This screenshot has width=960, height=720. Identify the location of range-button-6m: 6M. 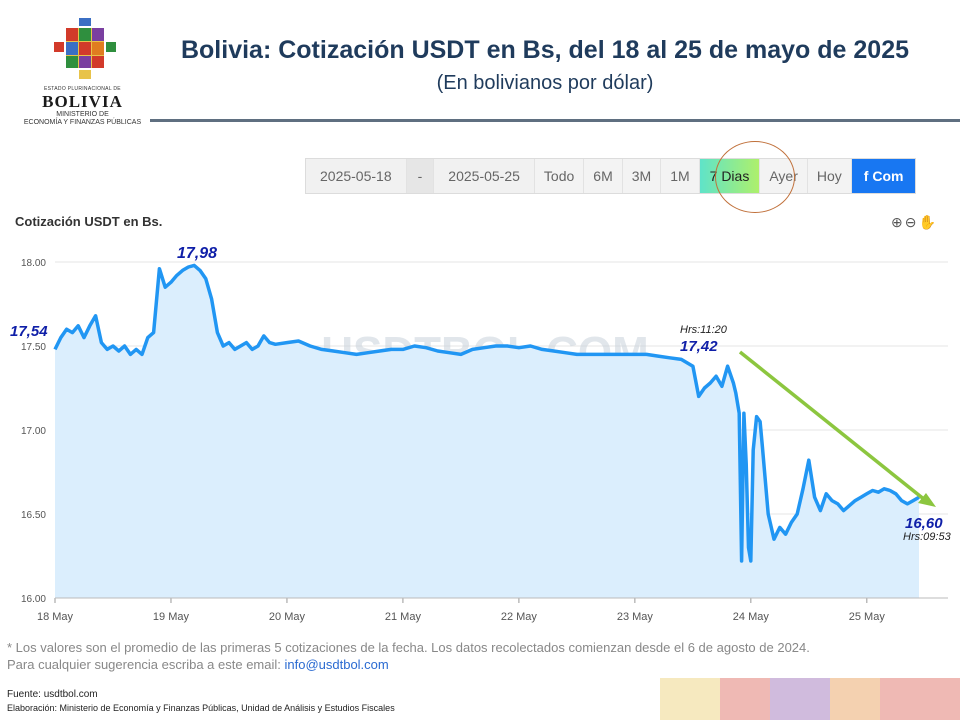
(603, 176).